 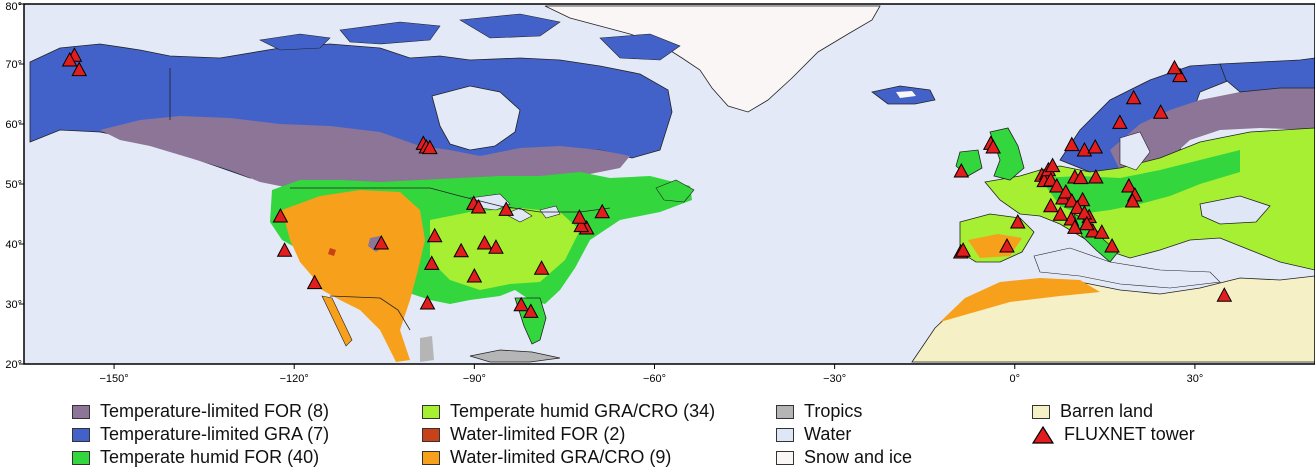 I want to click on na-dryland, so click(x=353, y=276).